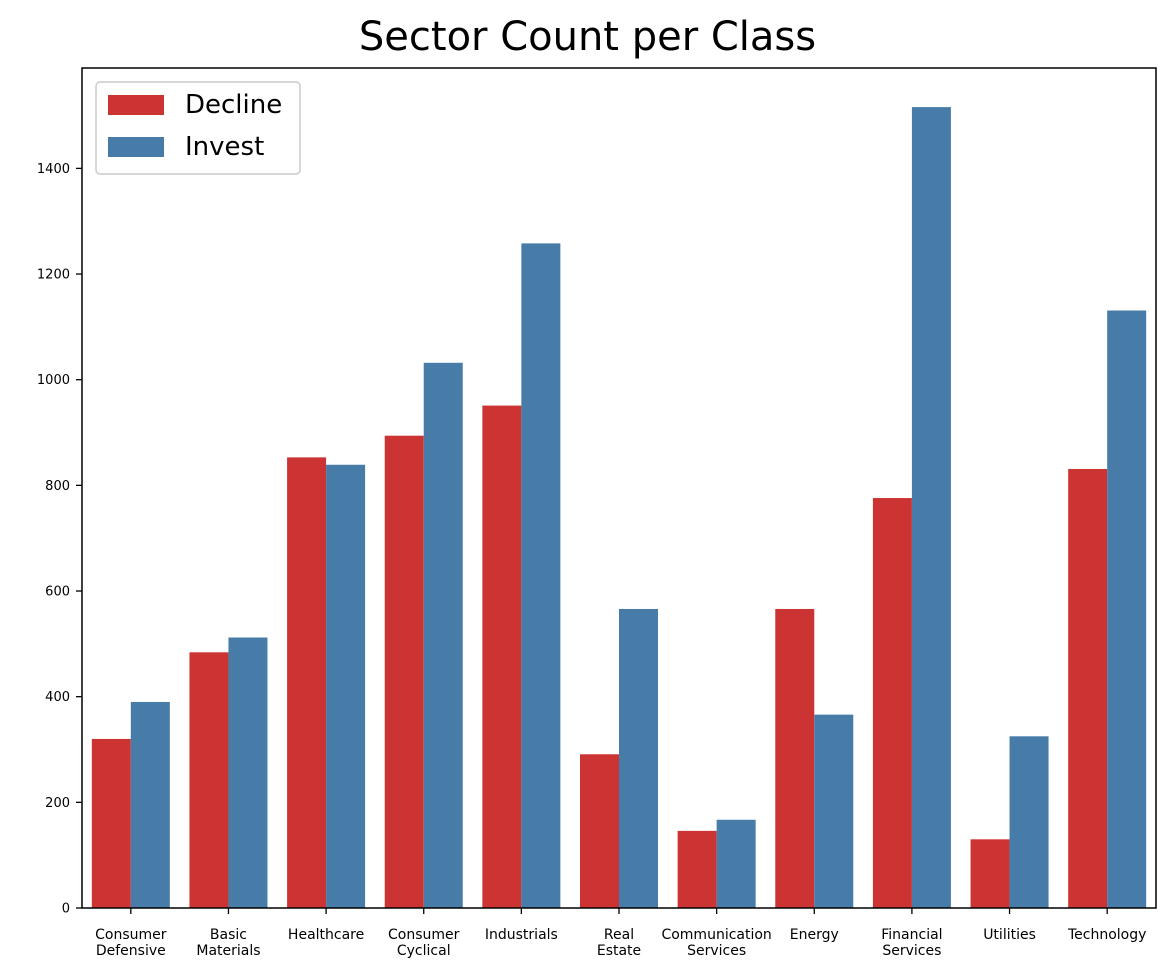 The height and width of the screenshot is (980, 1175). What do you see at coordinates (521, 935) in the screenshot?
I see `x-tick-label: Industrials` at bounding box center [521, 935].